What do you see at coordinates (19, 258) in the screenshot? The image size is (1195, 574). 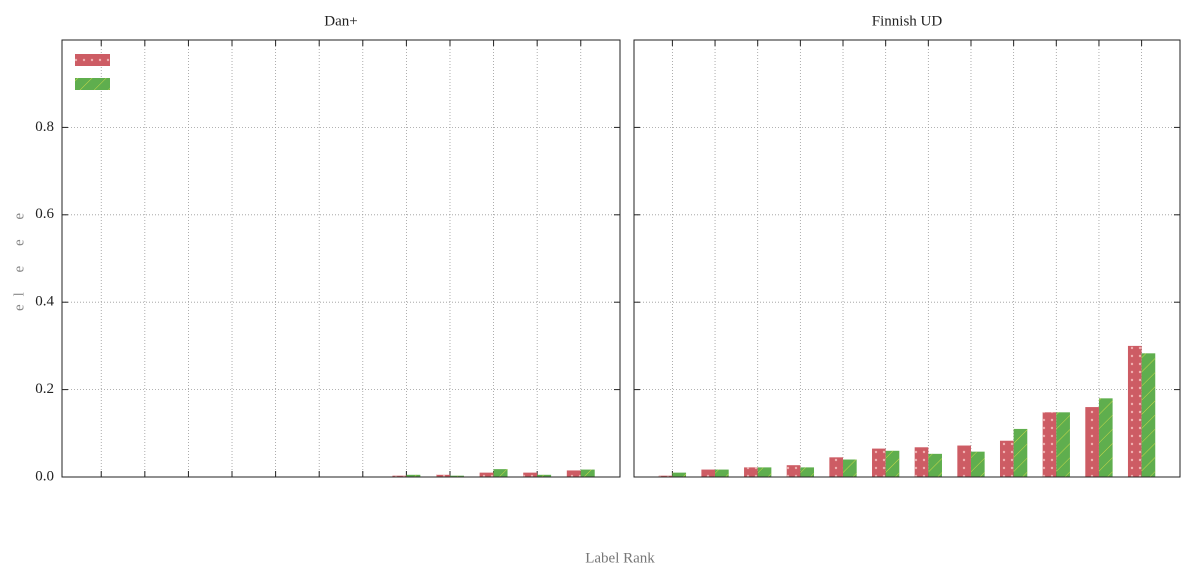 I see `y-axis-label: el e e e` at bounding box center [19, 258].